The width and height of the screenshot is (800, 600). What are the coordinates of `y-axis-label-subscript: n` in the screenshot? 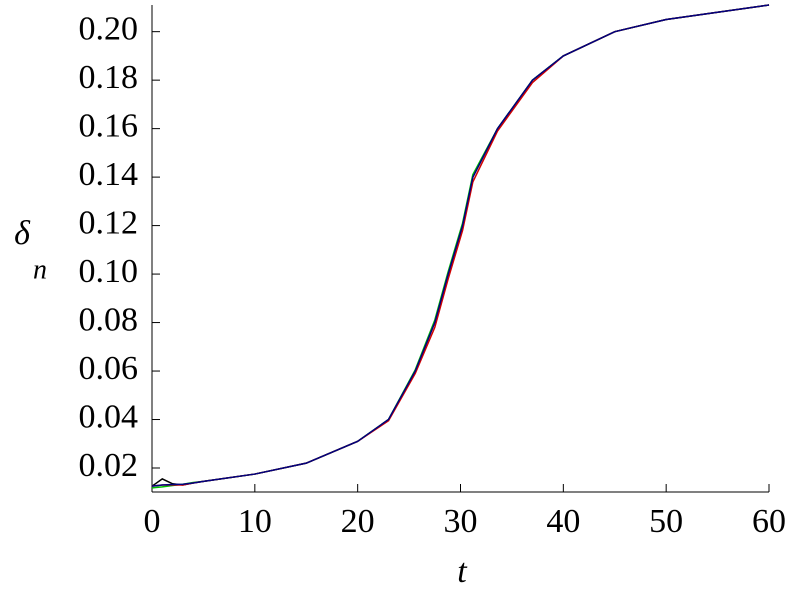 It's located at (40, 269).